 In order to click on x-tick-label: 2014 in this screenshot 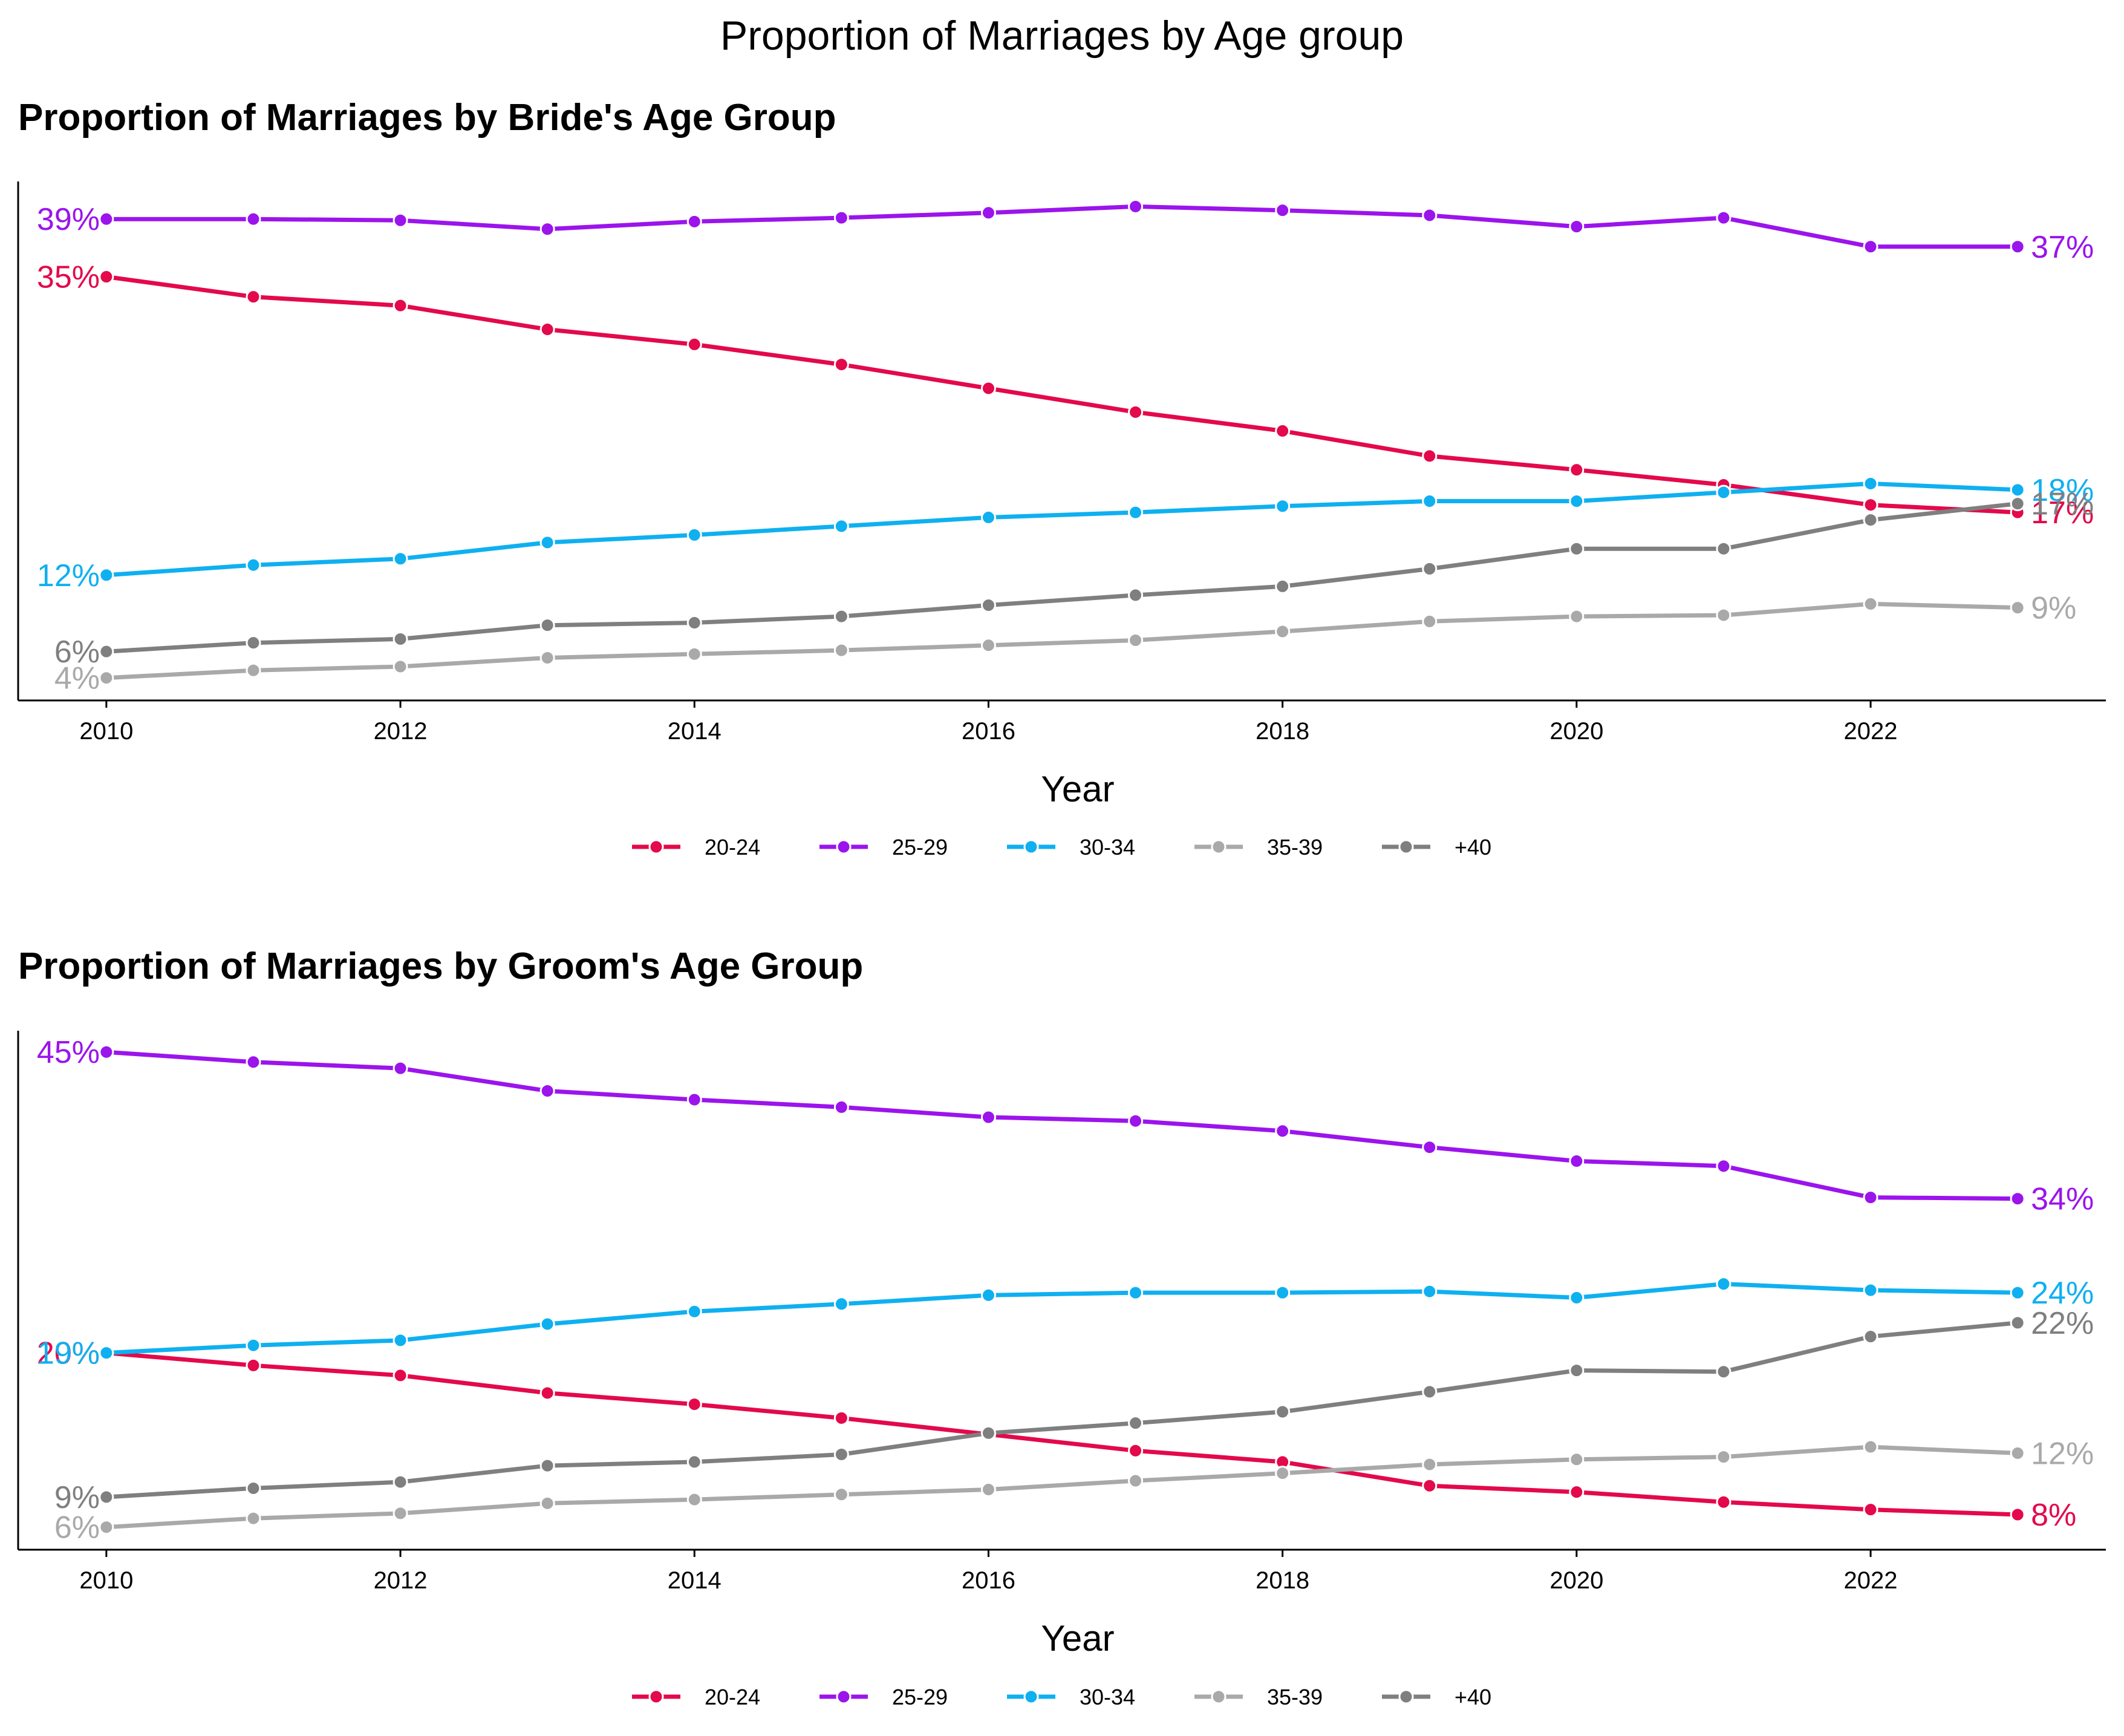, I will do `click(695, 731)`.